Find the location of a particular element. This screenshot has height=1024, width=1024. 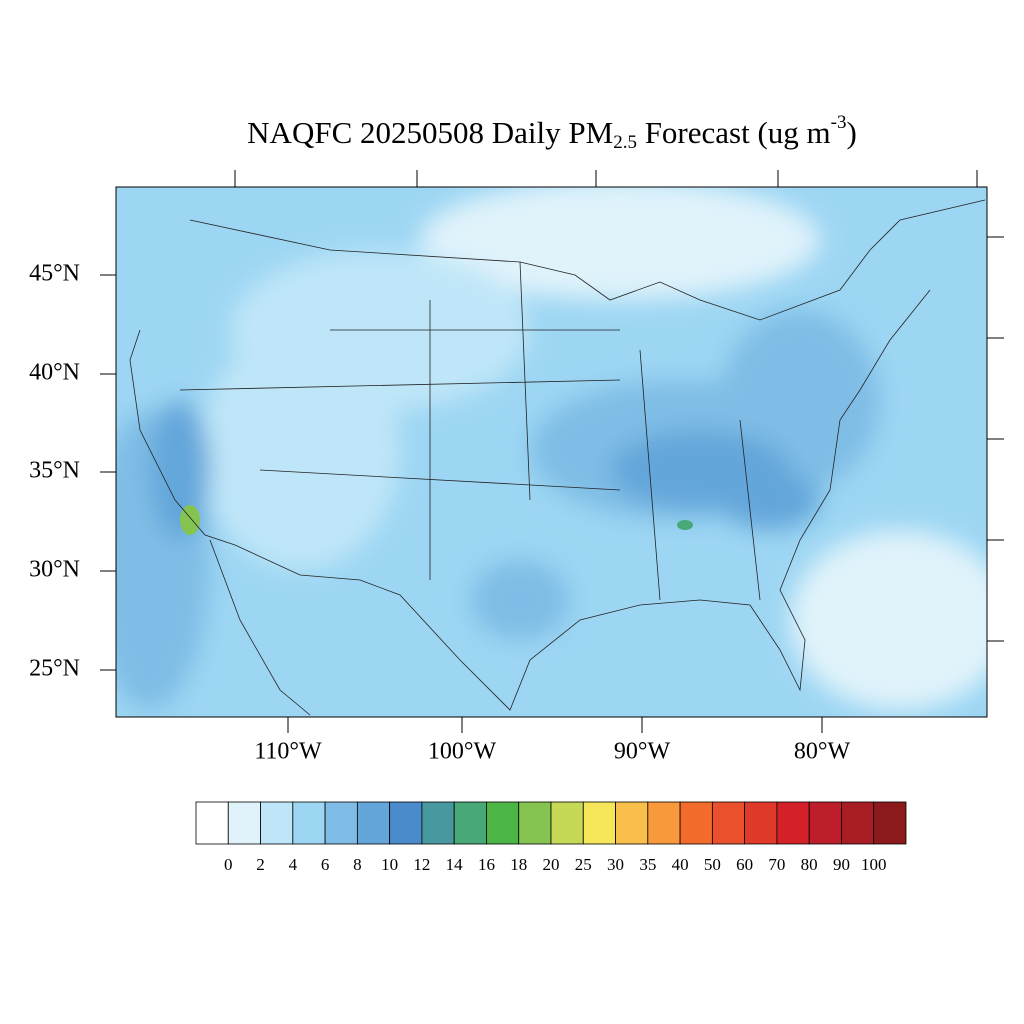

colorbar-label: 90 is located at coordinates (841, 864).